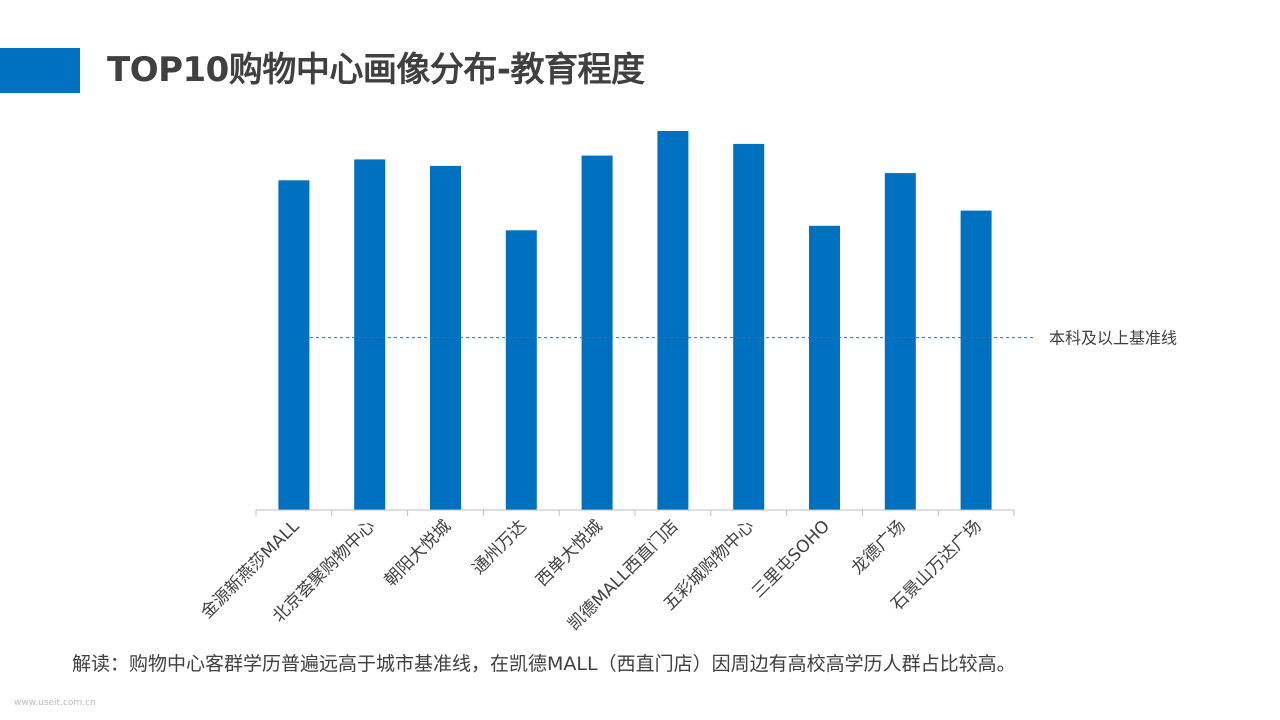  What do you see at coordinates (1113, 338) in the screenshot?
I see `baseline-label: 本科及以上基准线` at bounding box center [1113, 338].